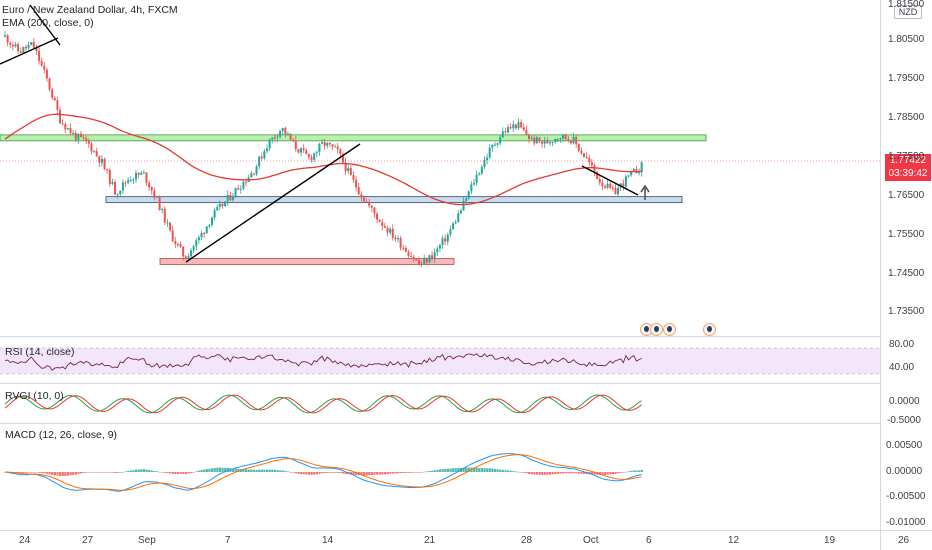 The height and width of the screenshot is (550, 932). What do you see at coordinates (906, 311) in the screenshot?
I see `price-tick-label: 1.73500` at bounding box center [906, 311].